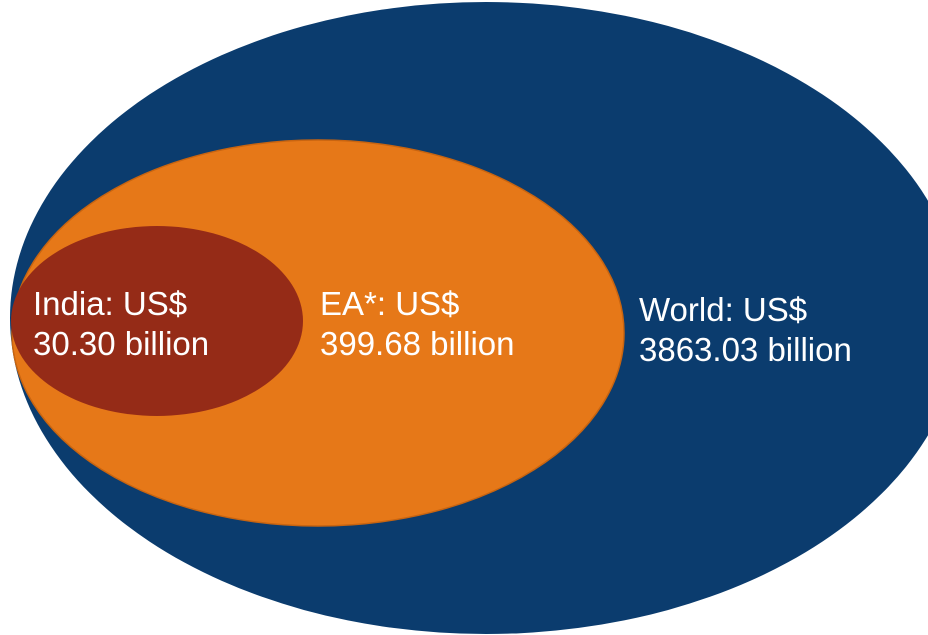  I want to click on ea-label-line2: 399.68 billion, so click(417, 343).